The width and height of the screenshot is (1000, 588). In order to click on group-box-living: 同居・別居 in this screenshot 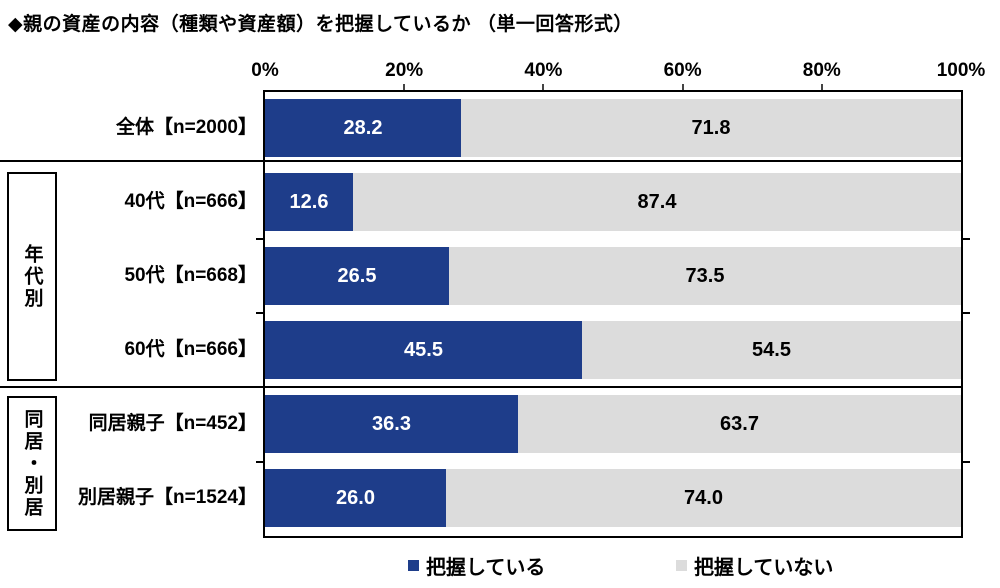, I will do `click(32, 463)`.